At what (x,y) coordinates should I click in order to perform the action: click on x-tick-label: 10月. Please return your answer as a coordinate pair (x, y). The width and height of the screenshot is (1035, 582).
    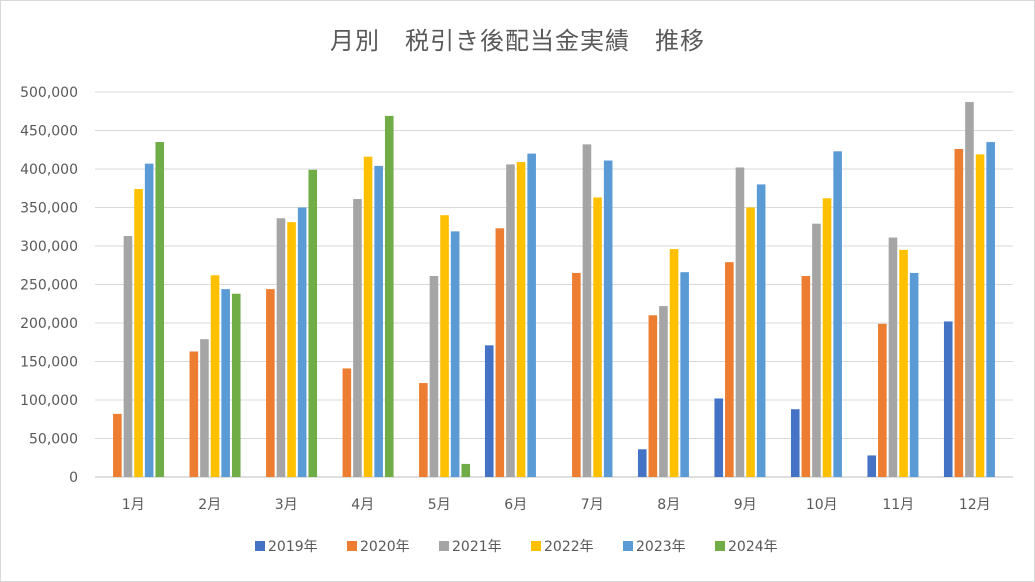
    Looking at the image, I should click on (822, 505).